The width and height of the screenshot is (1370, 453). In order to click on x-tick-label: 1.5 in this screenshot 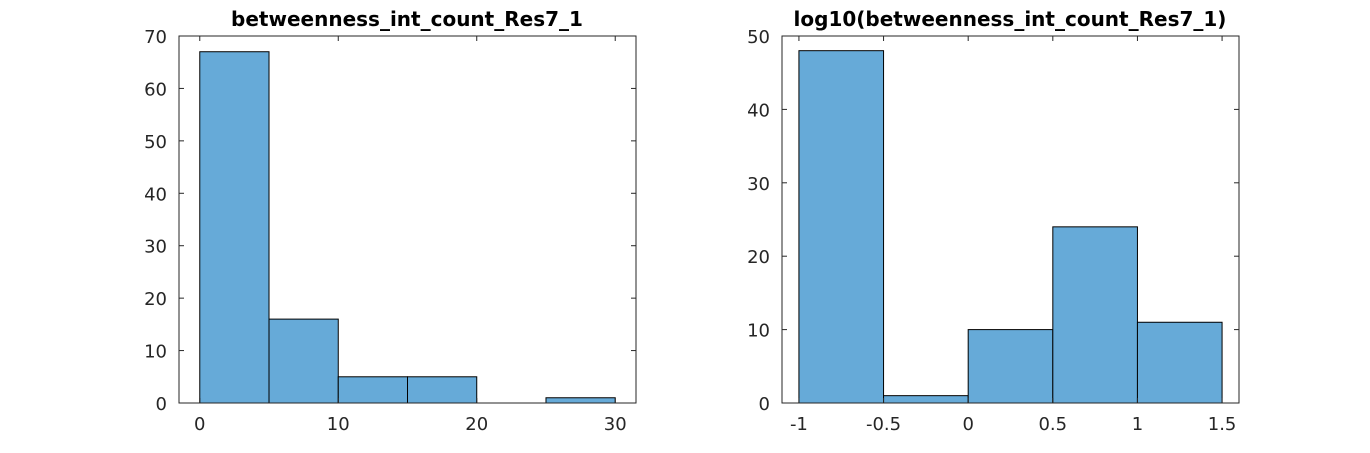, I will do `click(1222, 424)`.